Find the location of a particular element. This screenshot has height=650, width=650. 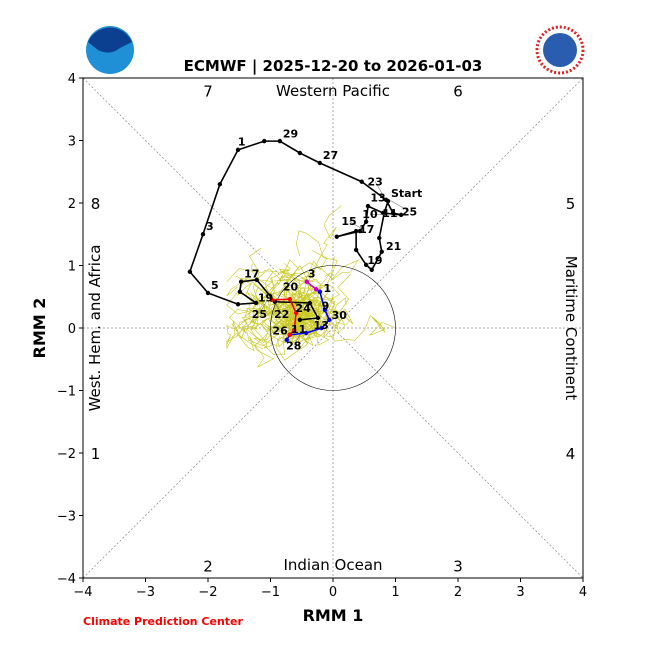

y-tick-label: −3 is located at coordinates (66, 517).